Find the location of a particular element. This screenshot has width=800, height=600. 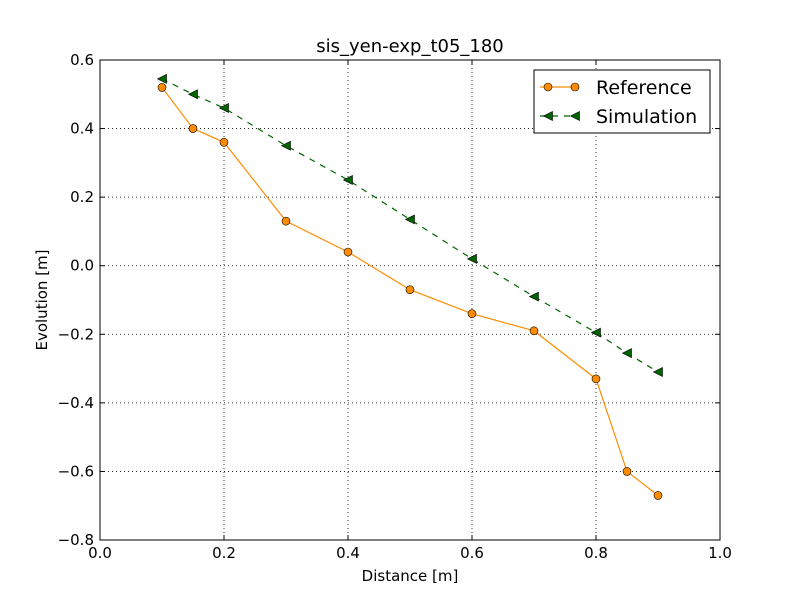

legend-label-reference: Reference is located at coordinates (644, 88).